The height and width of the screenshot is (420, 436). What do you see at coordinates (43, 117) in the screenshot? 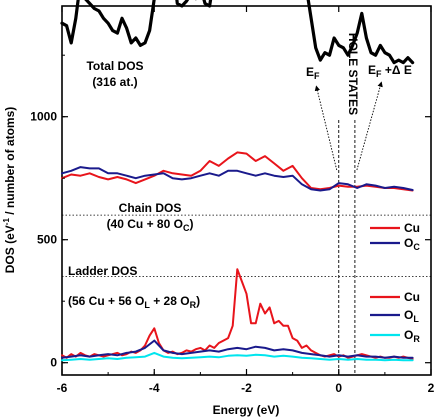
I see `y-tick-label-2: 1000` at bounding box center [43, 117].